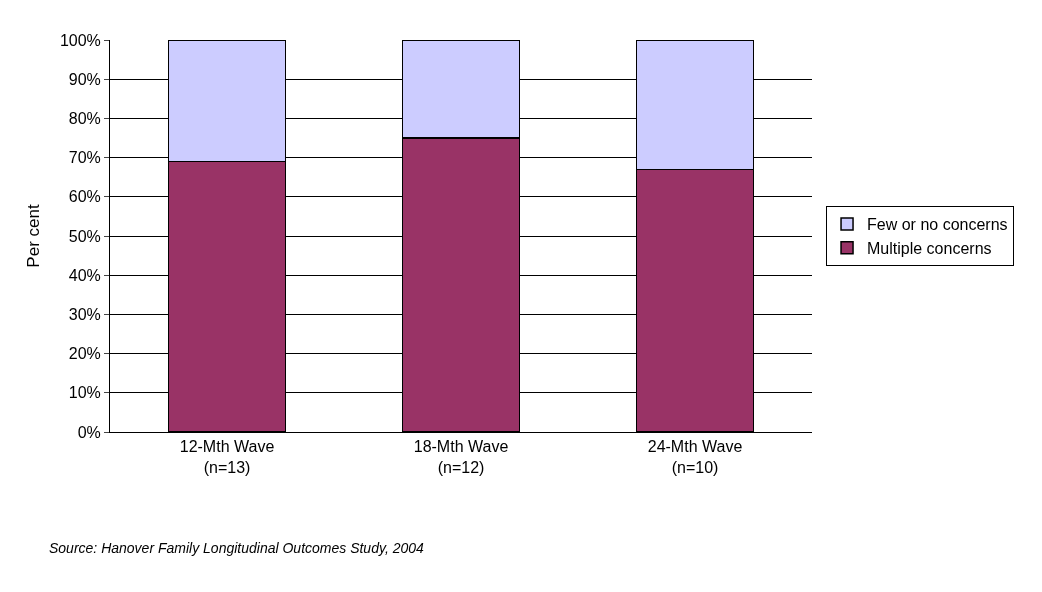  I want to click on y-tick-label: 80%, so click(84, 118).